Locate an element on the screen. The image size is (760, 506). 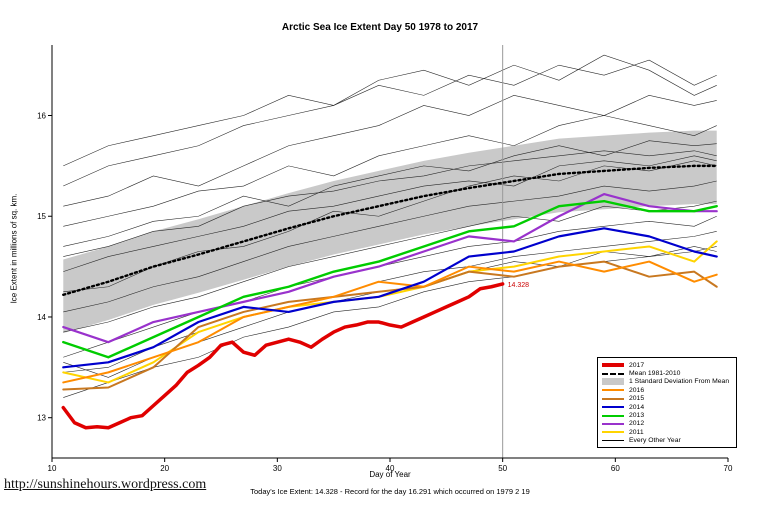
legend-label: 2013 is located at coordinates (637, 416).